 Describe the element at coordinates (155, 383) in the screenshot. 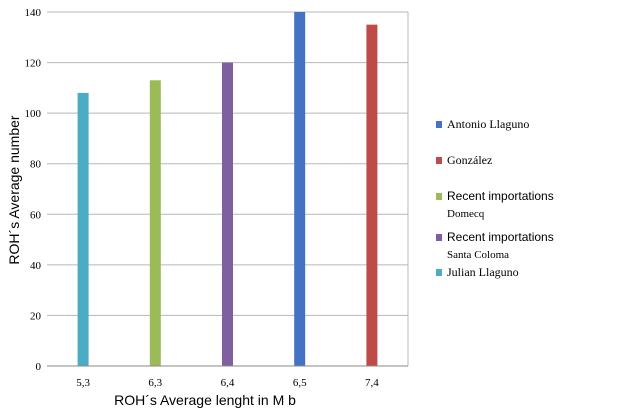

I see `x-tick-label: 6,3` at that location.